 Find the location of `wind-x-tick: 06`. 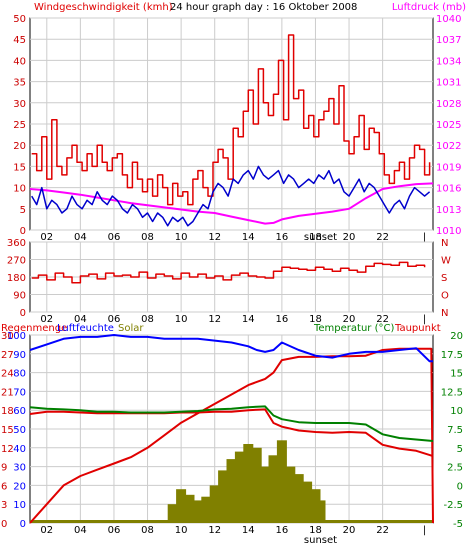

wind-x-tick: 06 is located at coordinates (114, 237).